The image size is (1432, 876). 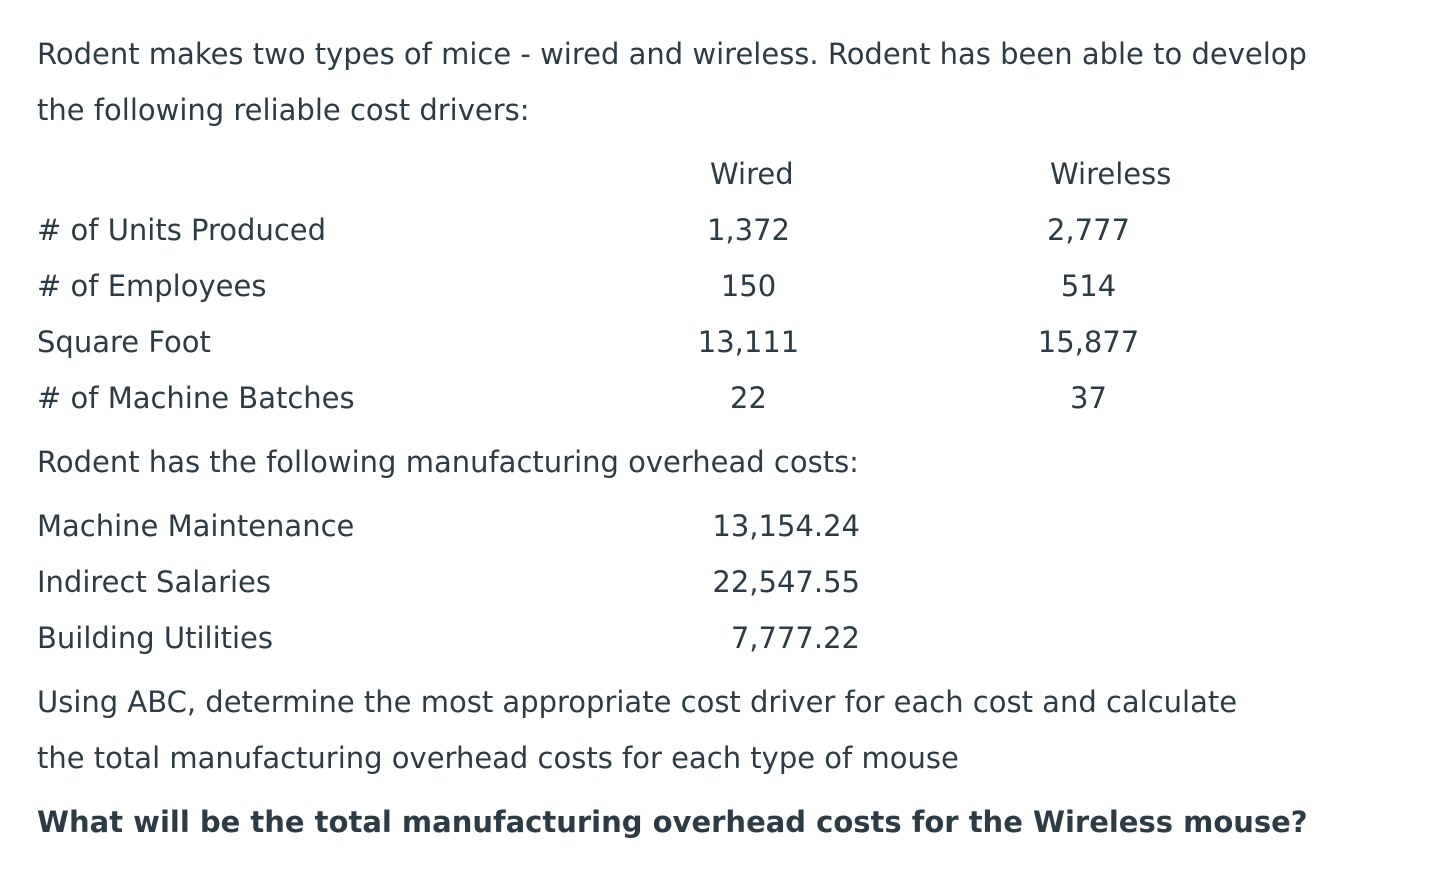 What do you see at coordinates (1088, 398) in the screenshot?
I see `cell: 37` at bounding box center [1088, 398].